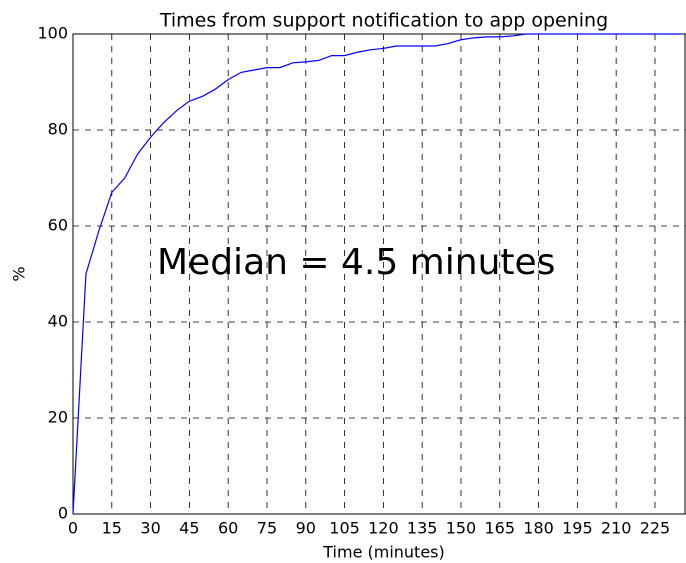  Describe the element at coordinates (422, 528) in the screenshot. I see `x-tick-label: 135` at that location.